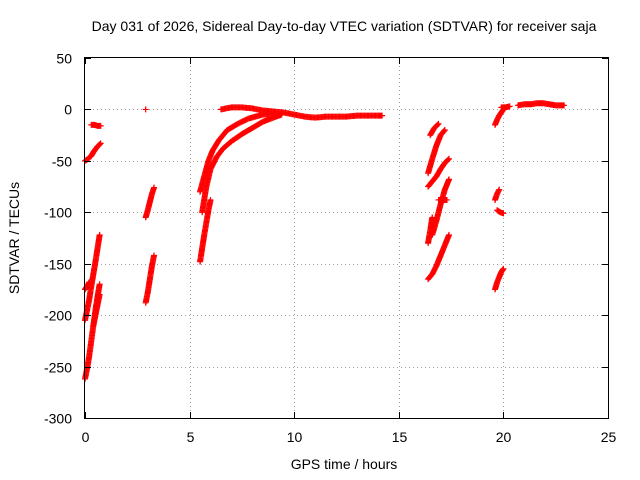  I want to click on x-tick-label: 25, so click(609, 437).